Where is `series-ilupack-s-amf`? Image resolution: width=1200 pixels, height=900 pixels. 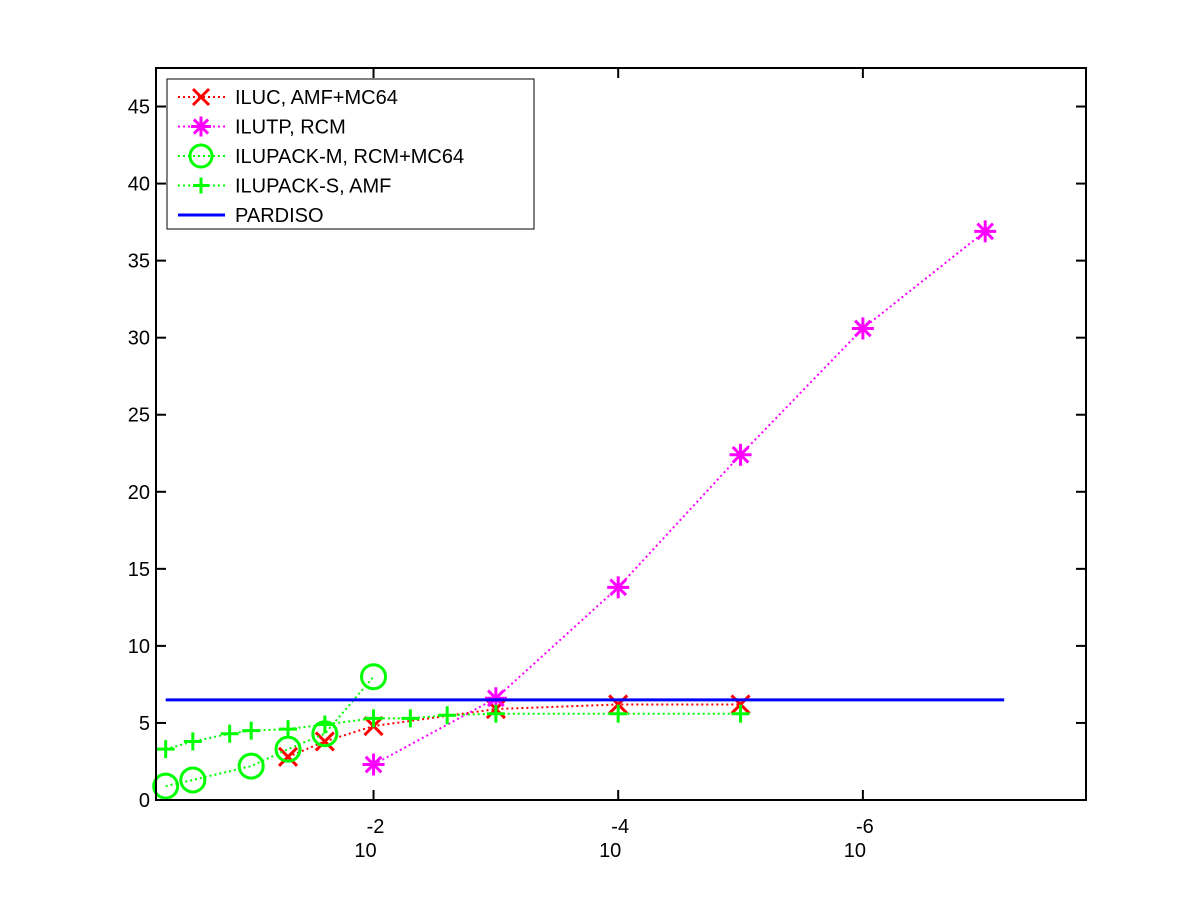 series-ilupack-s-amf is located at coordinates (453, 731).